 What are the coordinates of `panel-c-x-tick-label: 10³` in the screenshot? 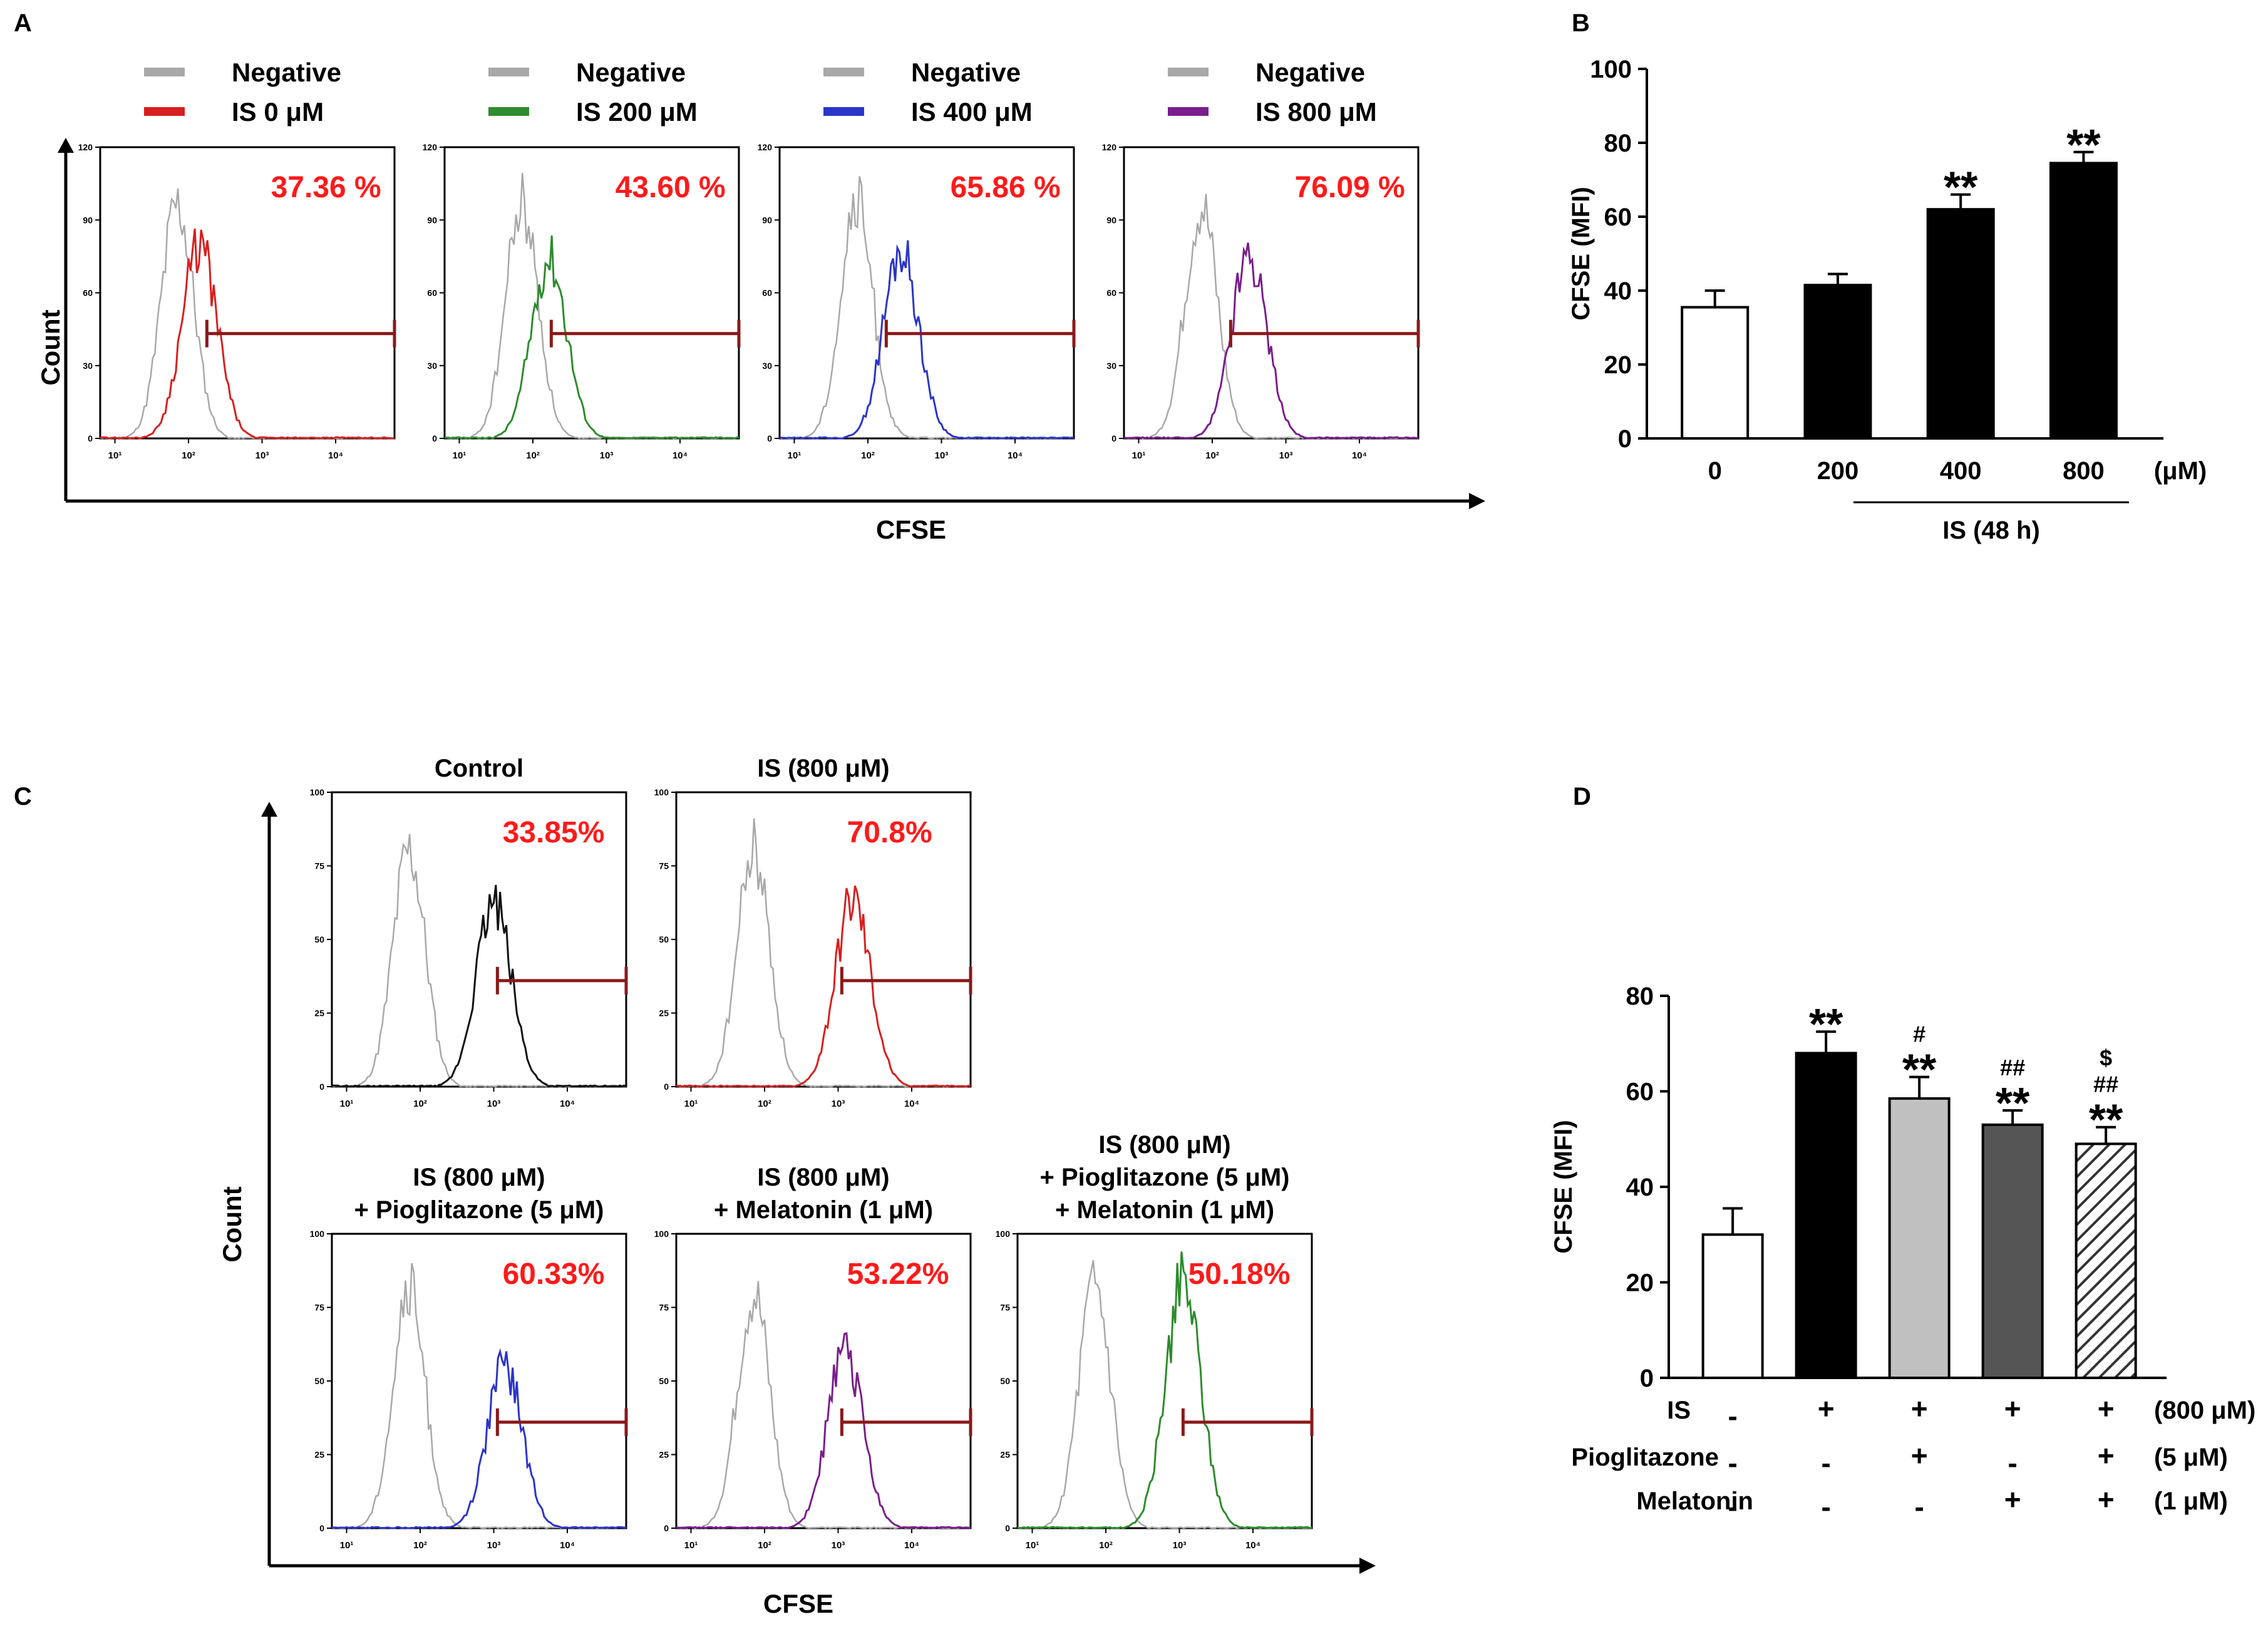 It's located at (494, 1546).